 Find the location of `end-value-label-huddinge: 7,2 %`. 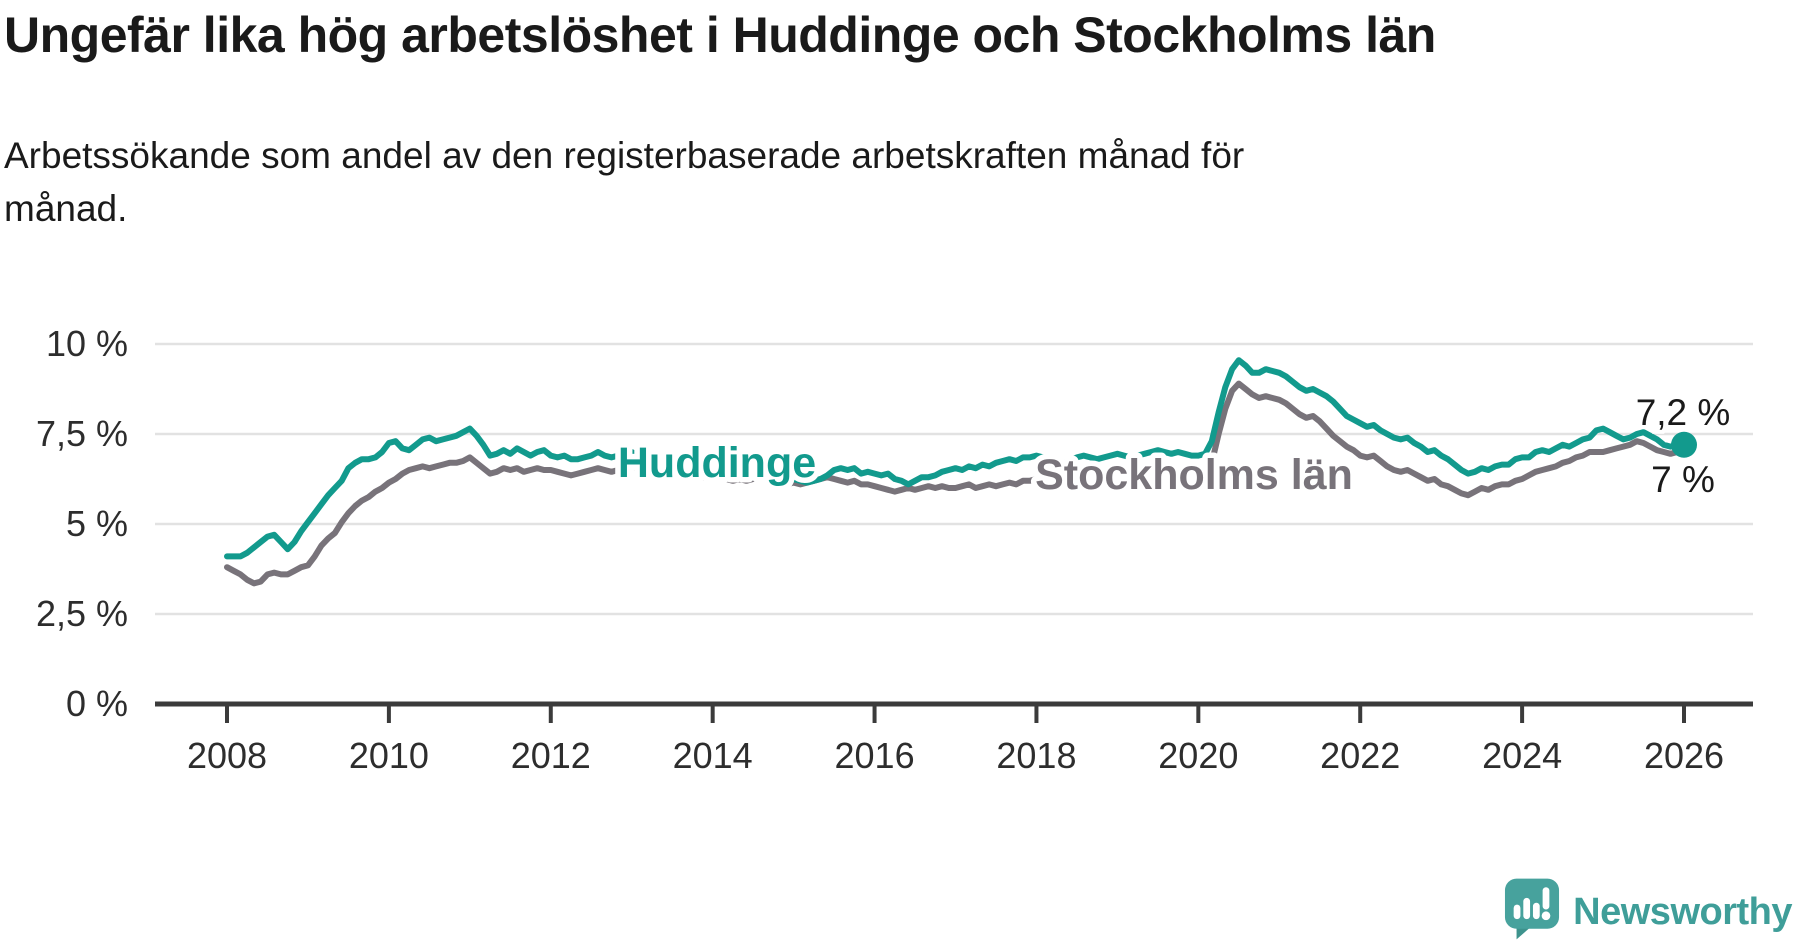

end-value-label-huddinge: 7,2 % is located at coordinates (1683, 412).